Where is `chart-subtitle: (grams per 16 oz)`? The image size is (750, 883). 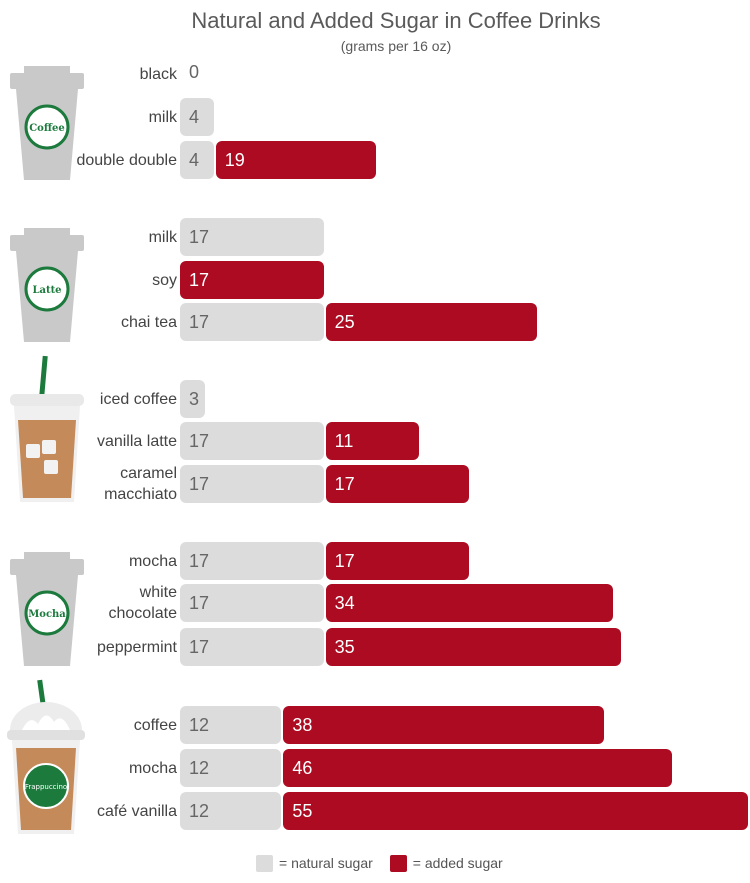
chart-subtitle: (grams per 16 oz) is located at coordinates (396, 46).